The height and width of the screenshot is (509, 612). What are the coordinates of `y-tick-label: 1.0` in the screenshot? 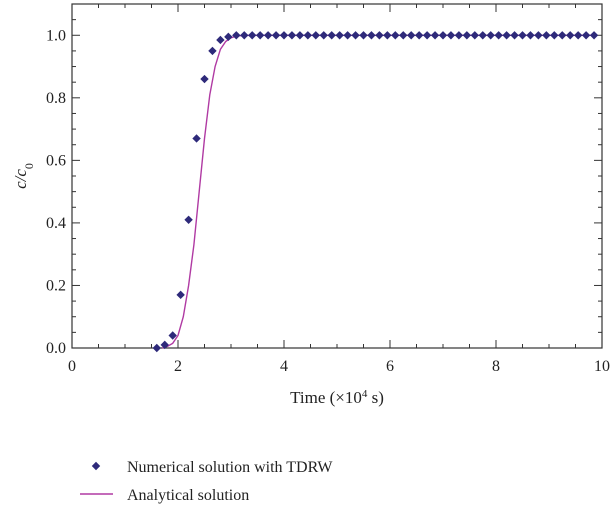 It's located at (56, 35).